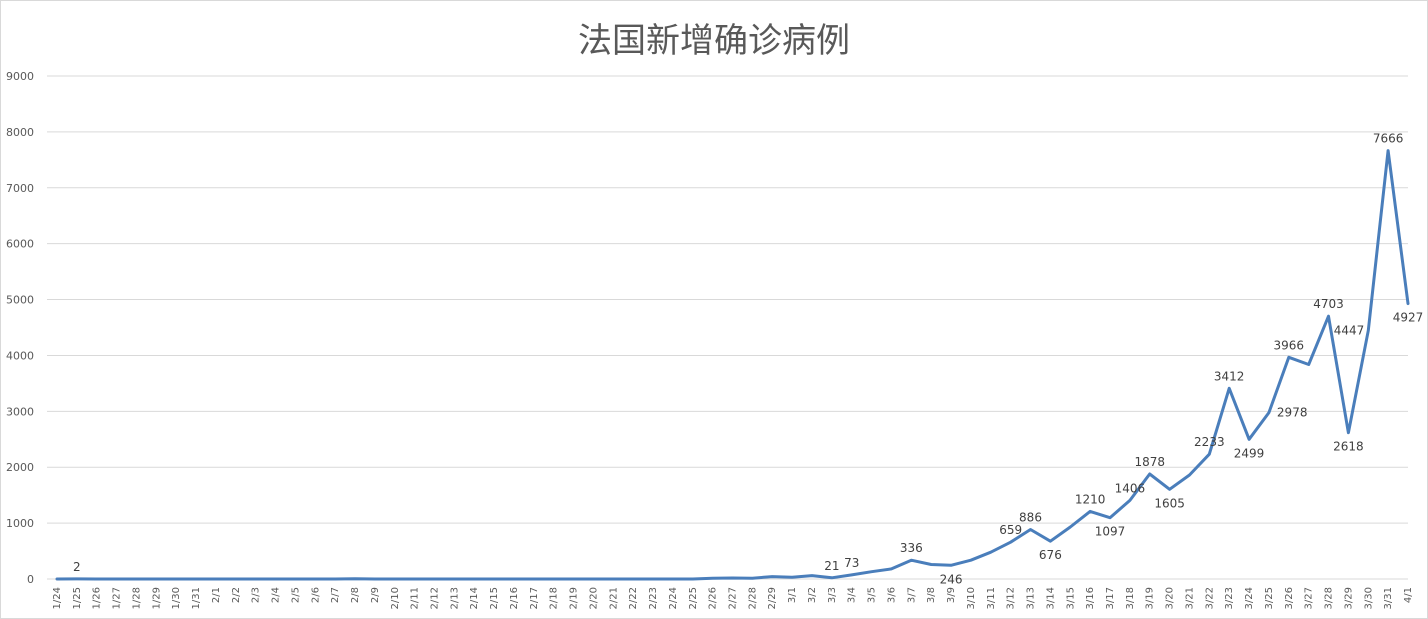  Describe the element at coordinates (1070, 598) in the screenshot. I see `x-tick-label: 3/15` at that location.